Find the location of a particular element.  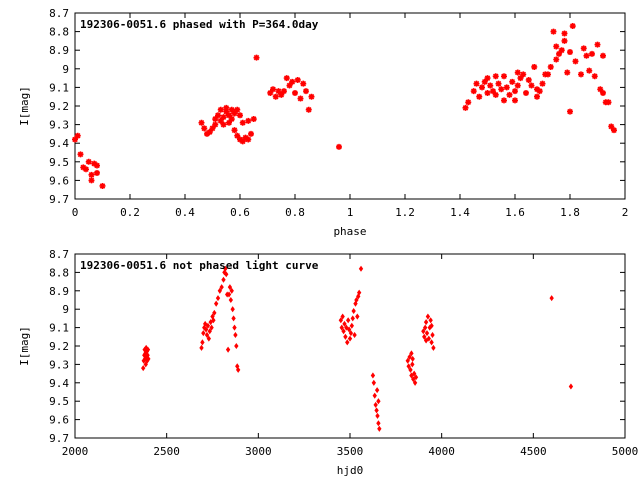

x-tick-label: 1.4 is located at coordinates (460, 212).